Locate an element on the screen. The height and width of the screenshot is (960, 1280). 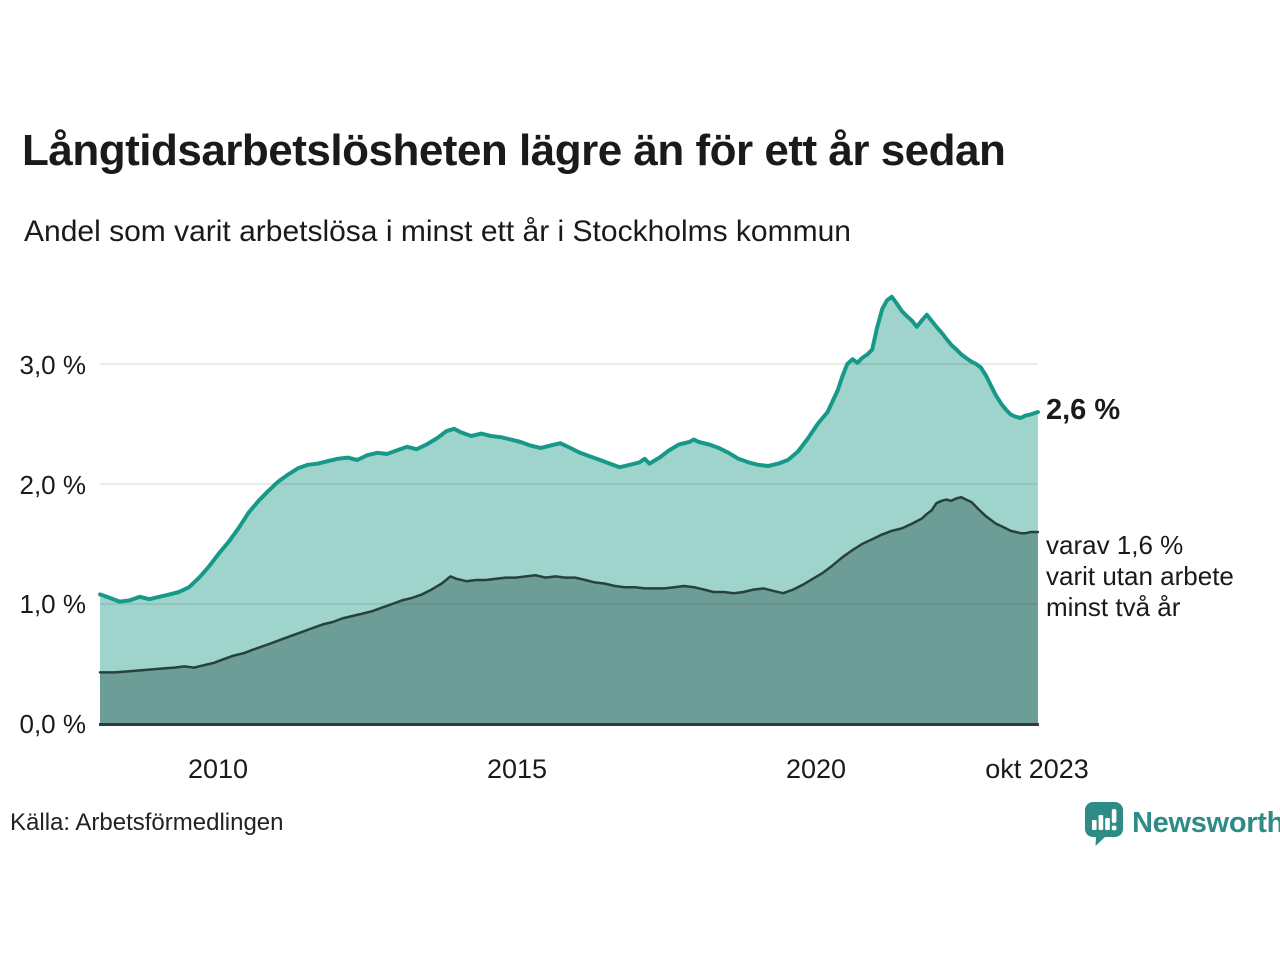
y-axis-tick-3: 3,0 % is located at coordinates (53, 365).